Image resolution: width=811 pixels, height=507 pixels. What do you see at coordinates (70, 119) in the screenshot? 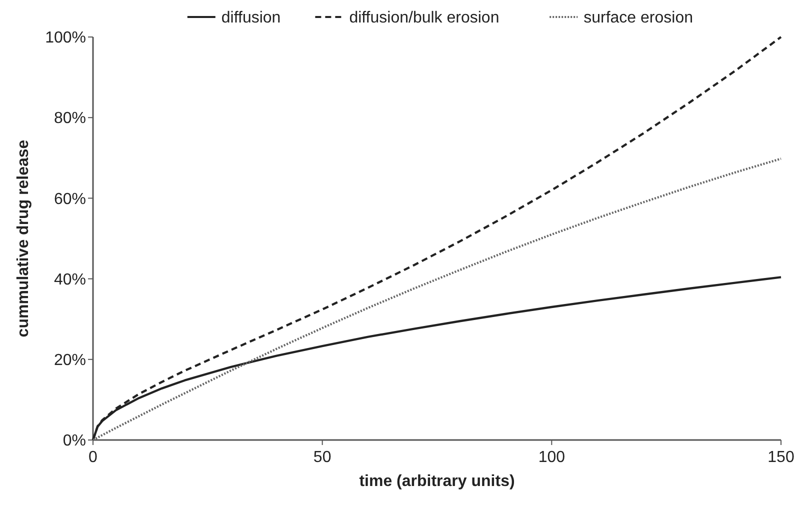
I see `y-tick-label: 80%` at bounding box center [70, 119].